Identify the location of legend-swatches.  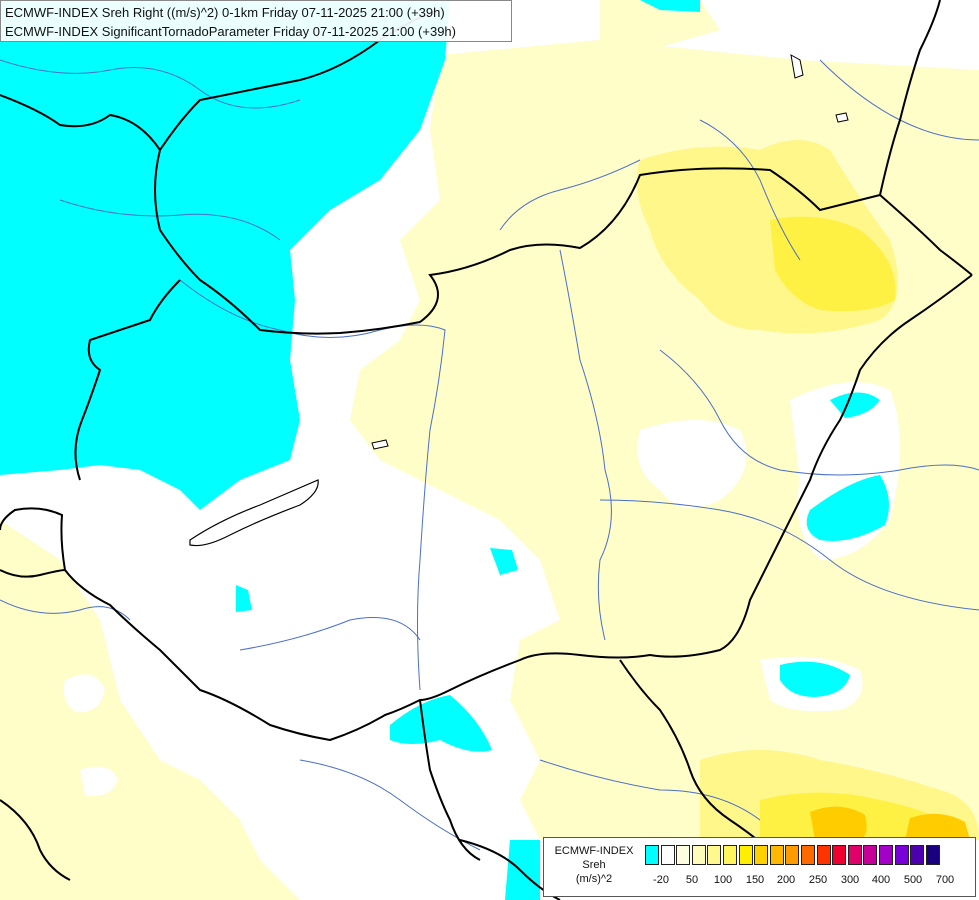
(793, 856).